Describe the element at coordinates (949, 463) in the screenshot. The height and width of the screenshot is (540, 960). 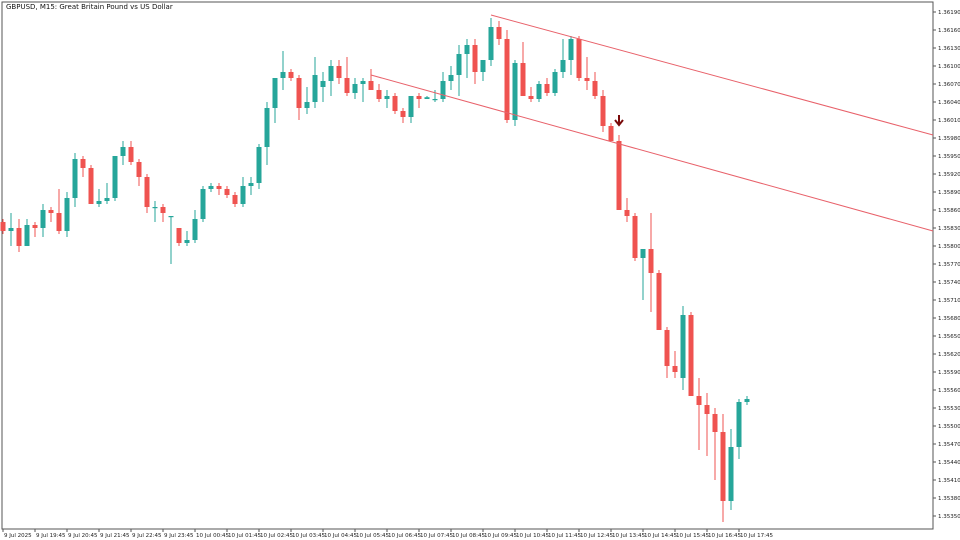
I see `price-tick-label: 1.35440` at that location.